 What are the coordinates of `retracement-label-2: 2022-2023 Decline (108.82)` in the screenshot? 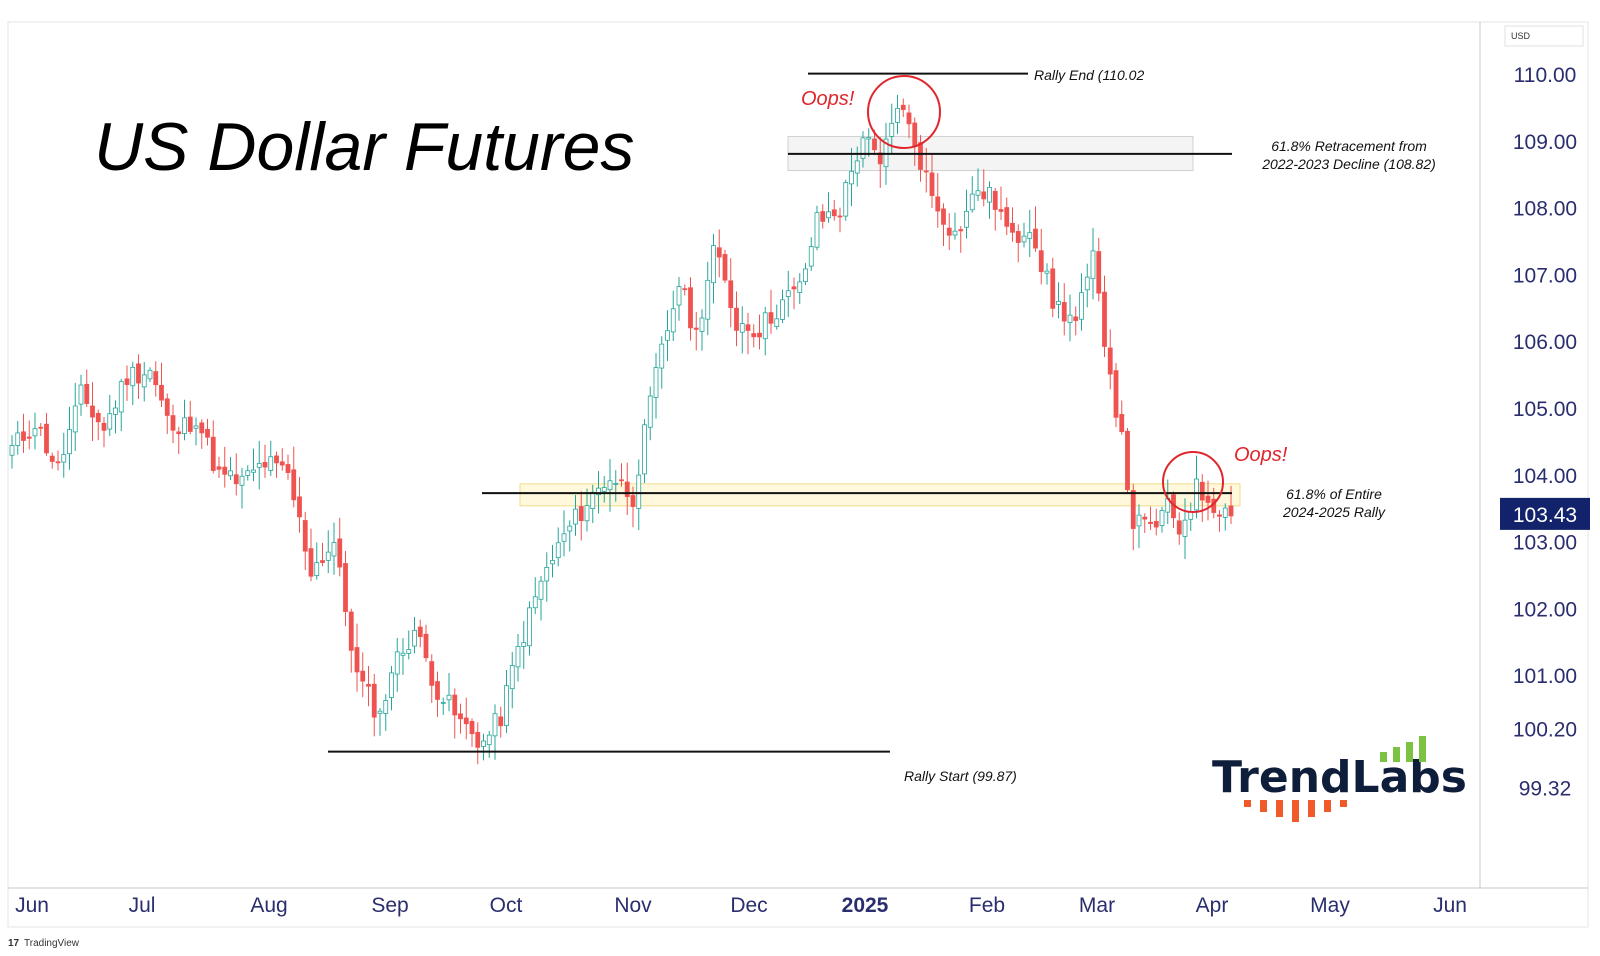 It's located at (1348, 164).